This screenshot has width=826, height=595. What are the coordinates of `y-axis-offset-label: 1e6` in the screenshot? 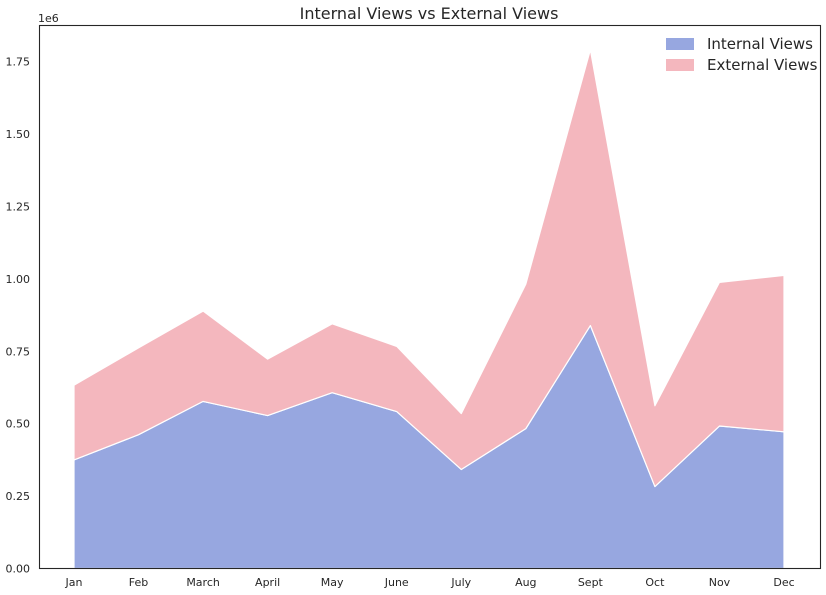 It's located at (48, 18).